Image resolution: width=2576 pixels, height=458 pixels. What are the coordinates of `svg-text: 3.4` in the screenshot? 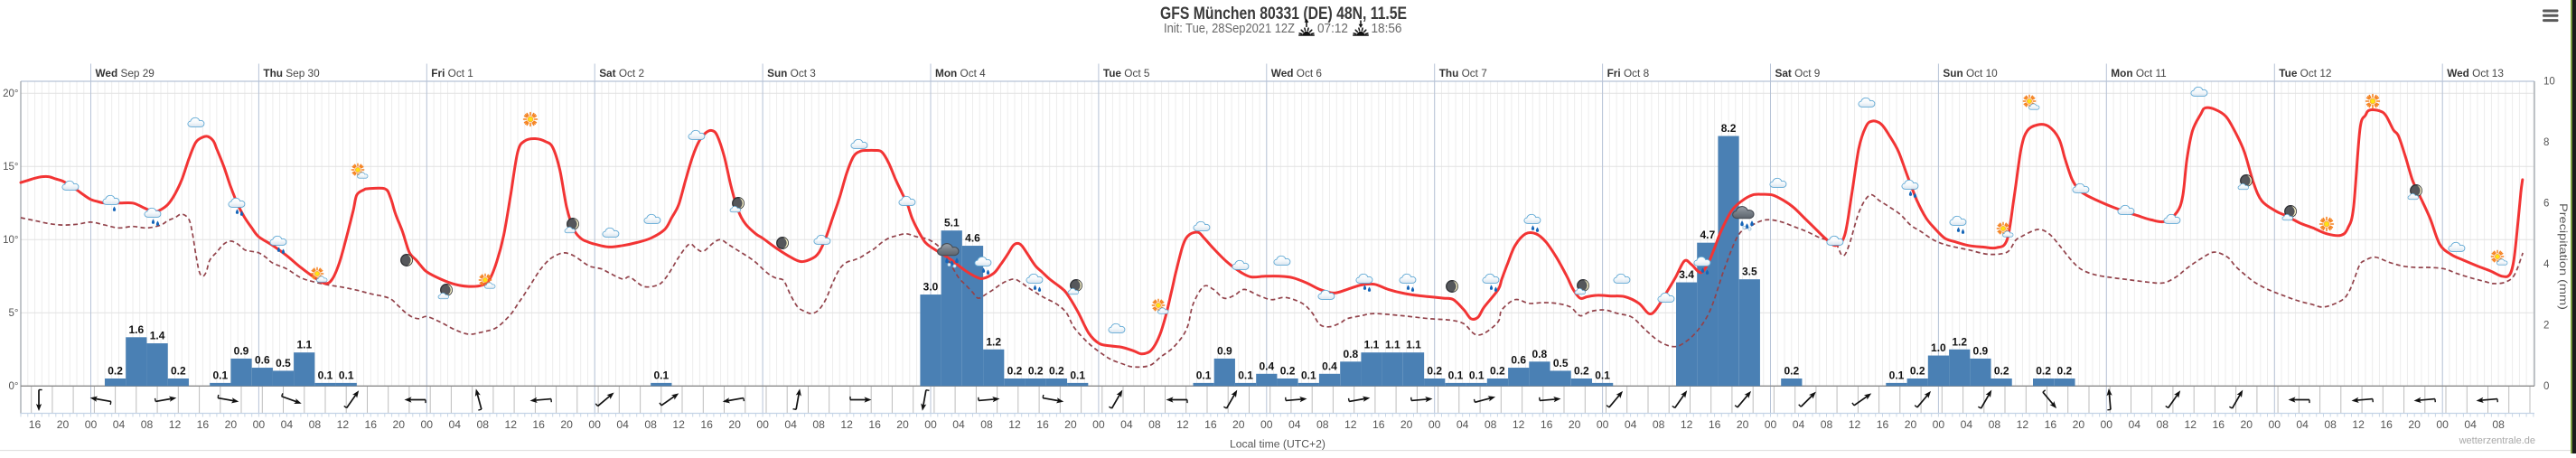 It's located at (1686, 274).